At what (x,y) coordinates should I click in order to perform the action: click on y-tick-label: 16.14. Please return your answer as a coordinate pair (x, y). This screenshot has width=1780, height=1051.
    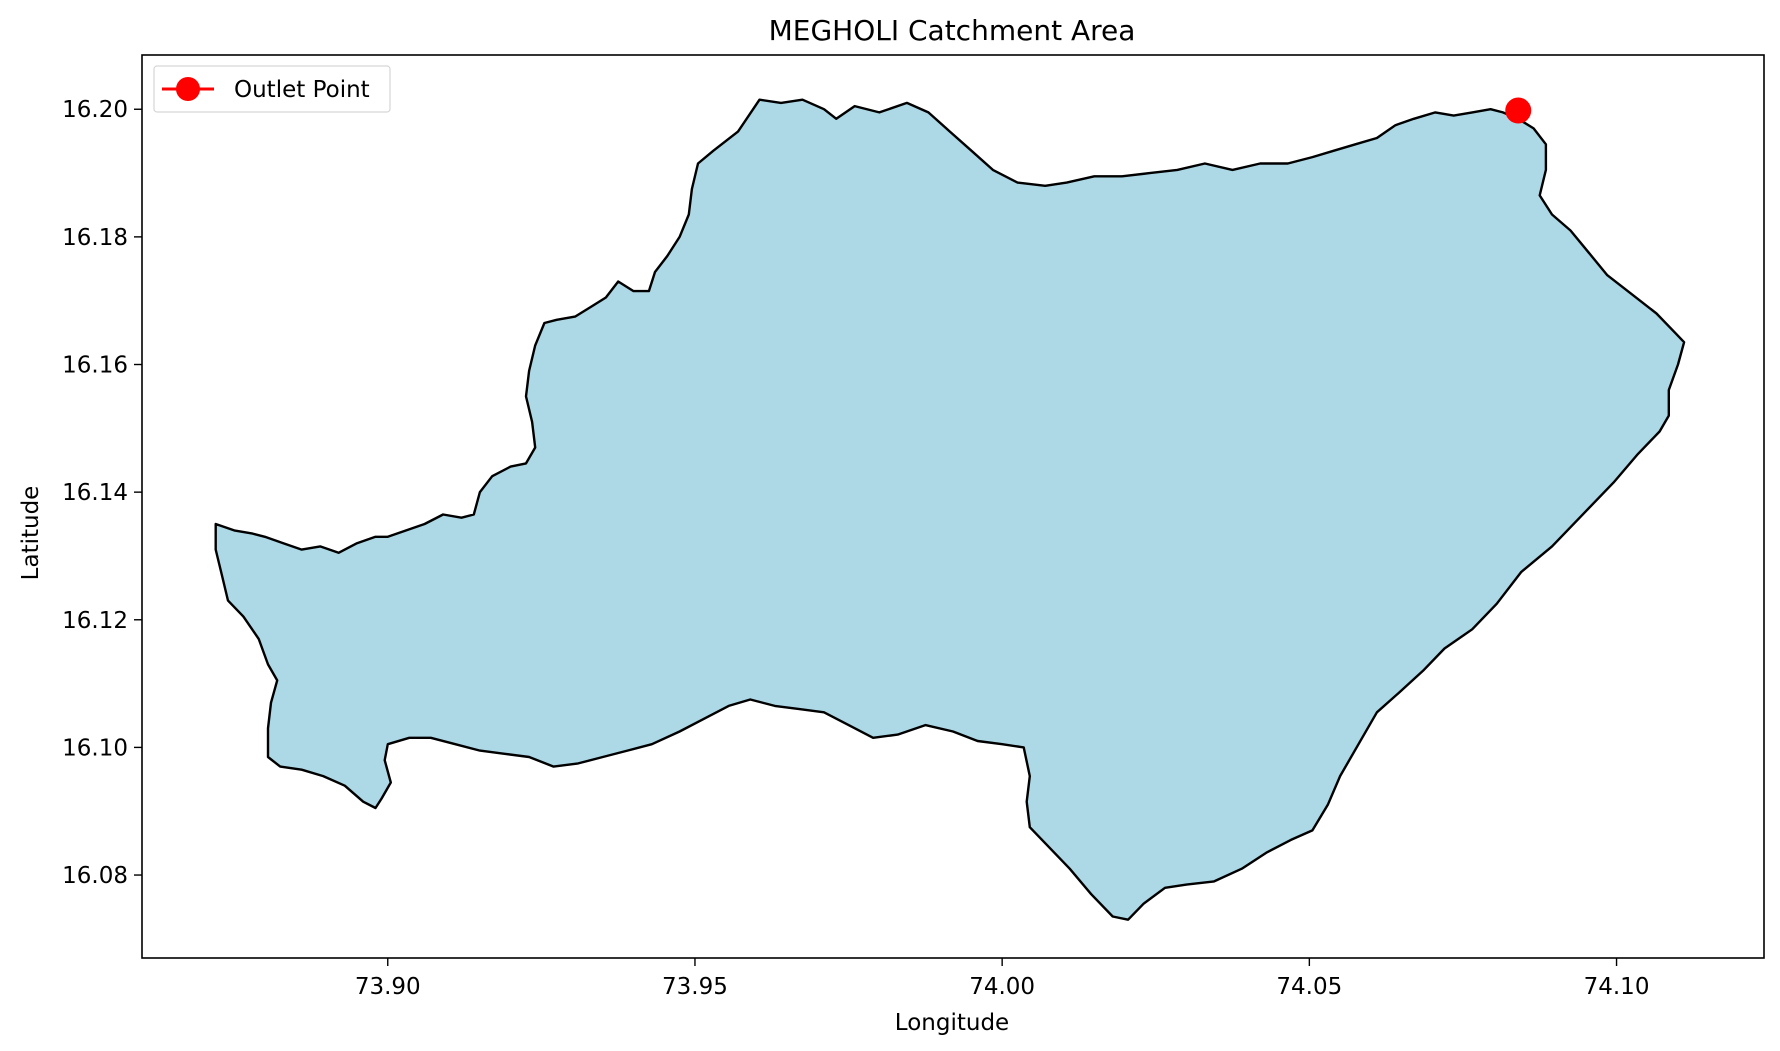
    Looking at the image, I should click on (95, 493).